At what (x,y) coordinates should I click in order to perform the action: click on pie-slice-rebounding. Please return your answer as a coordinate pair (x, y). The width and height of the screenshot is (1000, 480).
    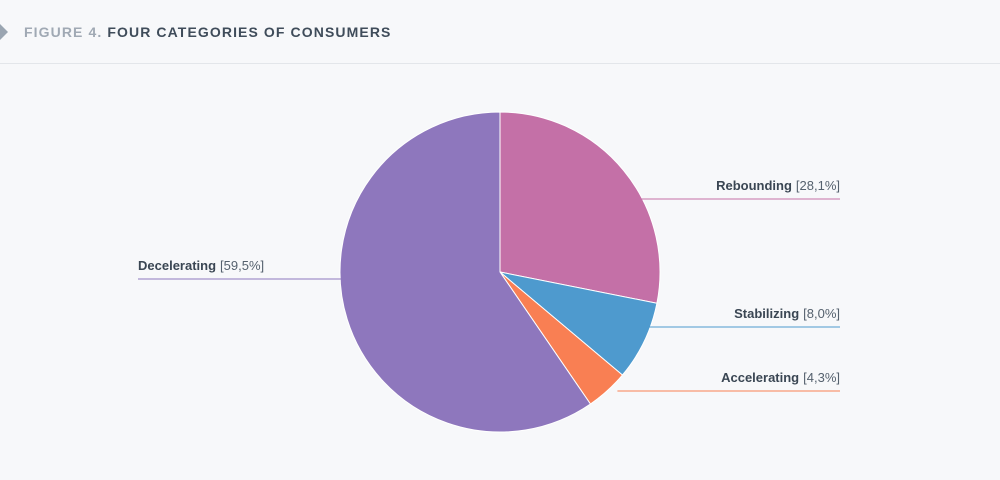
    Looking at the image, I should click on (580, 207).